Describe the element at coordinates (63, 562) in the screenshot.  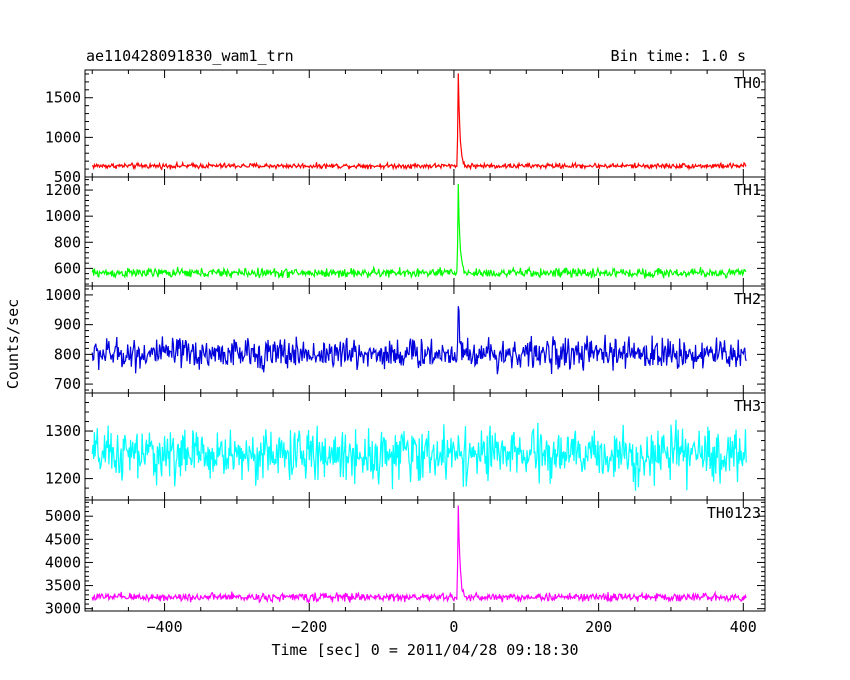
I see `y-tick-label: 4000` at that location.